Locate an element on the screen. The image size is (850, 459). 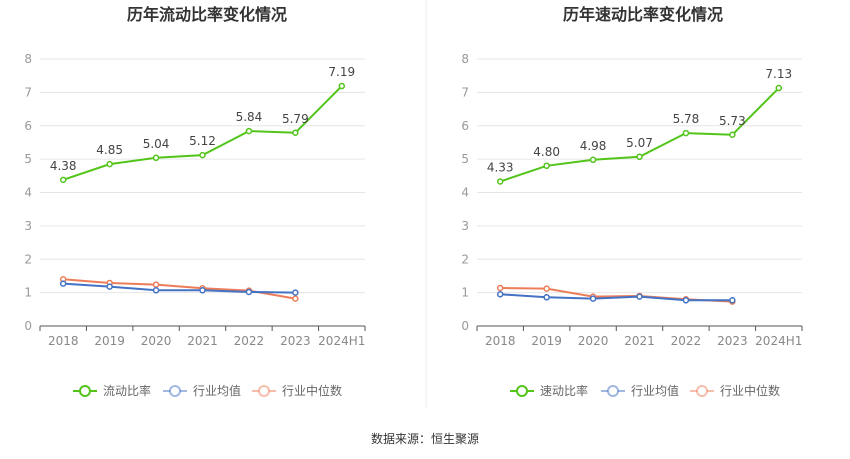
data-label: 5.04 is located at coordinates (156, 144).